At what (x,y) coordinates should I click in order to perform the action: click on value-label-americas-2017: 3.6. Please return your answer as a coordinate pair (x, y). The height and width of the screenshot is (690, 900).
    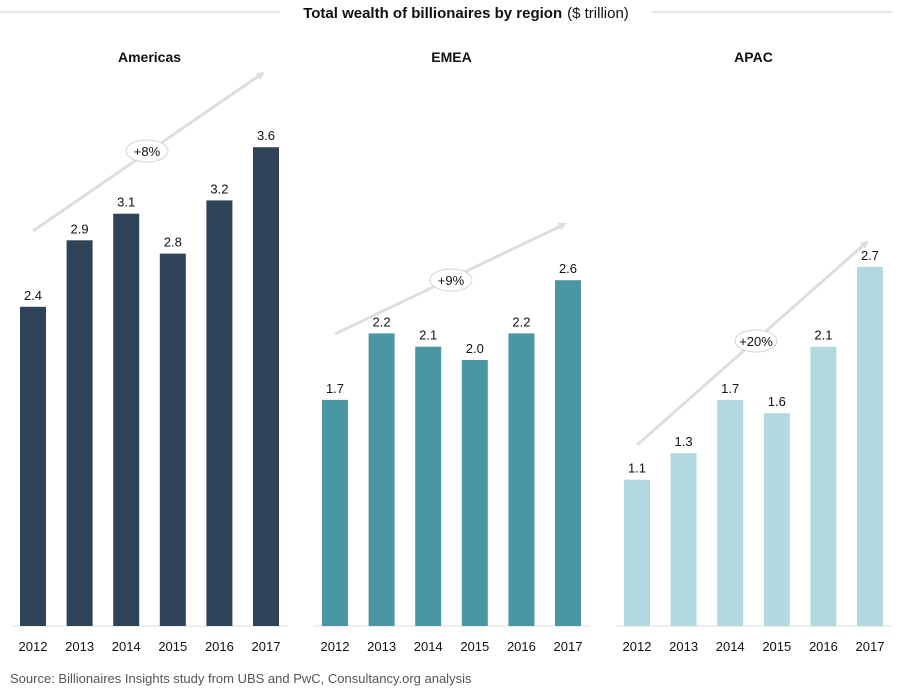
    Looking at the image, I should click on (266, 135).